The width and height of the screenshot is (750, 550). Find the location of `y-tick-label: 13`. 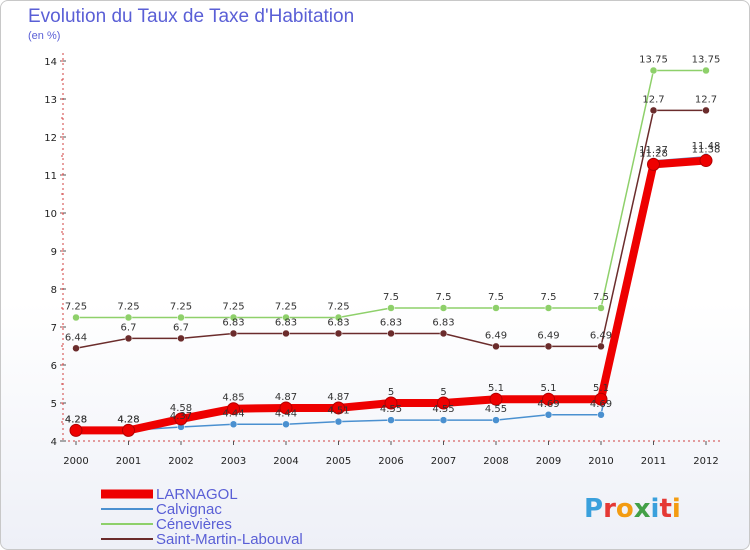

y-tick-label: 13 is located at coordinates (50, 100).